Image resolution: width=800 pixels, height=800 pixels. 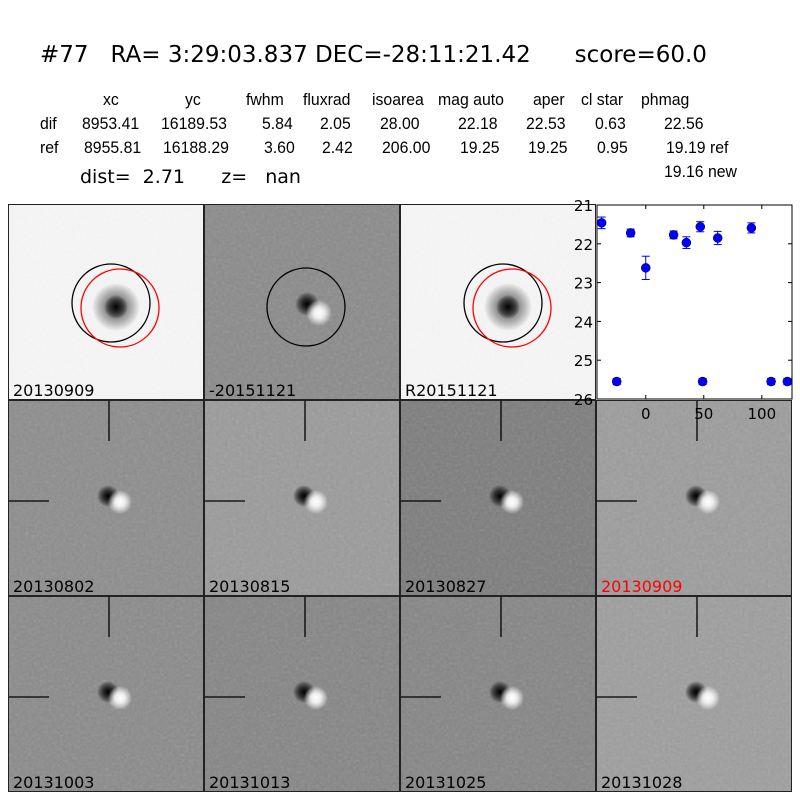 What do you see at coordinates (406, 147) in the screenshot?
I see `table-cell: 206.00` at bounding box center [406, 147].